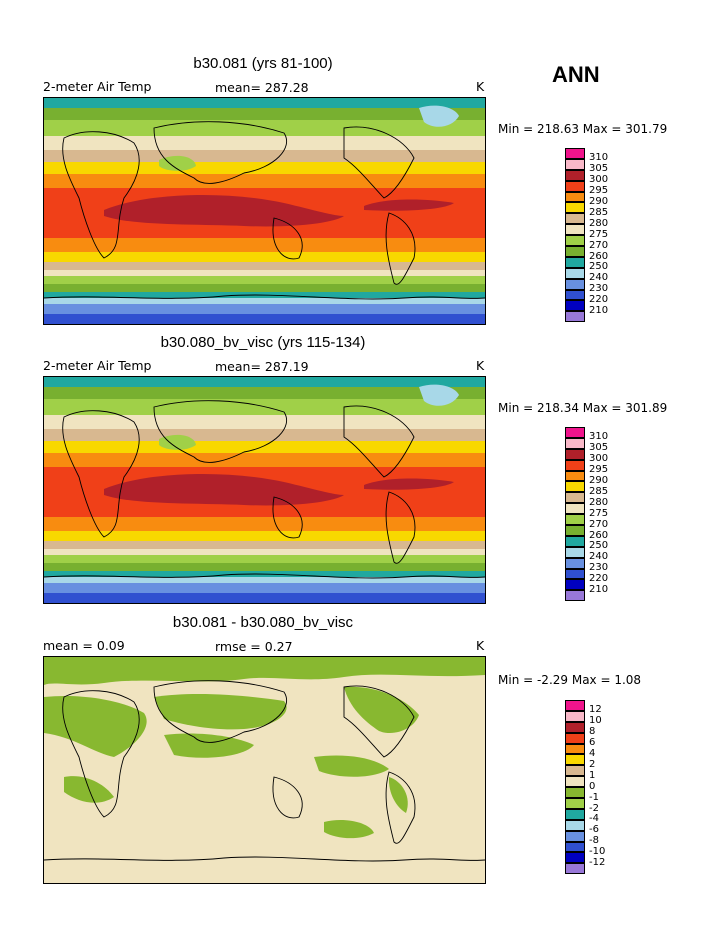  Describe the element at coordinates (599, 470) in the screenshot. I see `colorbar-label: 295` at that location.